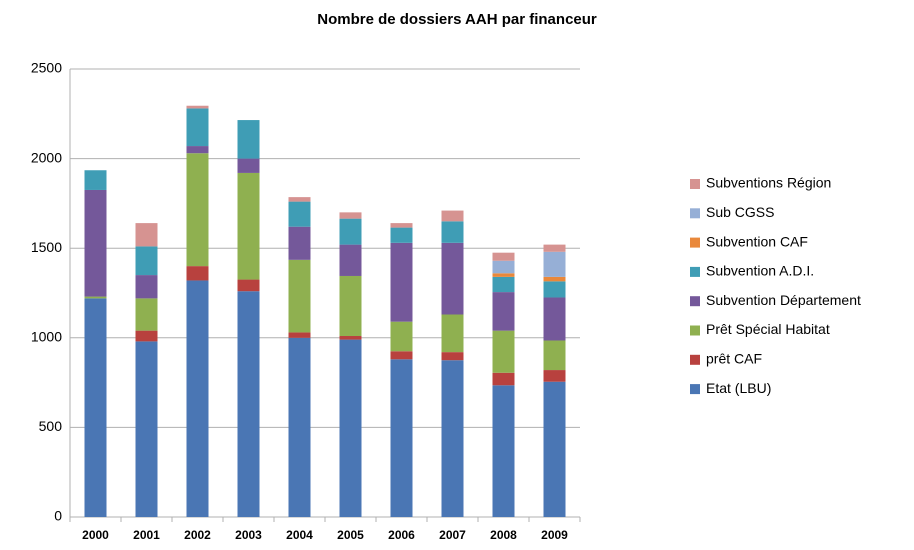  What do you see at coordinates (734, 359) in the screenshot?
I see `legend-label: prêt CAF` at bounding box center [734, 359].